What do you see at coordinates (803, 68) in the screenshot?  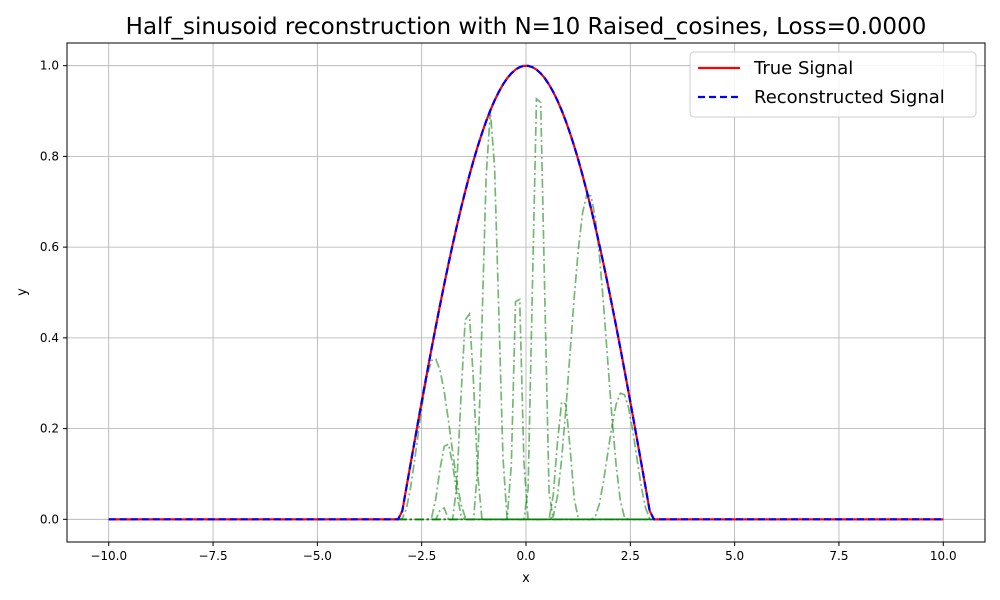 I see `legend-label: True Signal` at bounding box center [803, 68].